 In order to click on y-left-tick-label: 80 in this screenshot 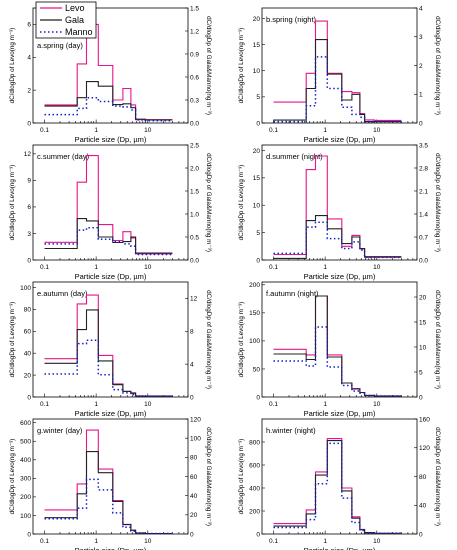, I will do `click(28, 310)`.